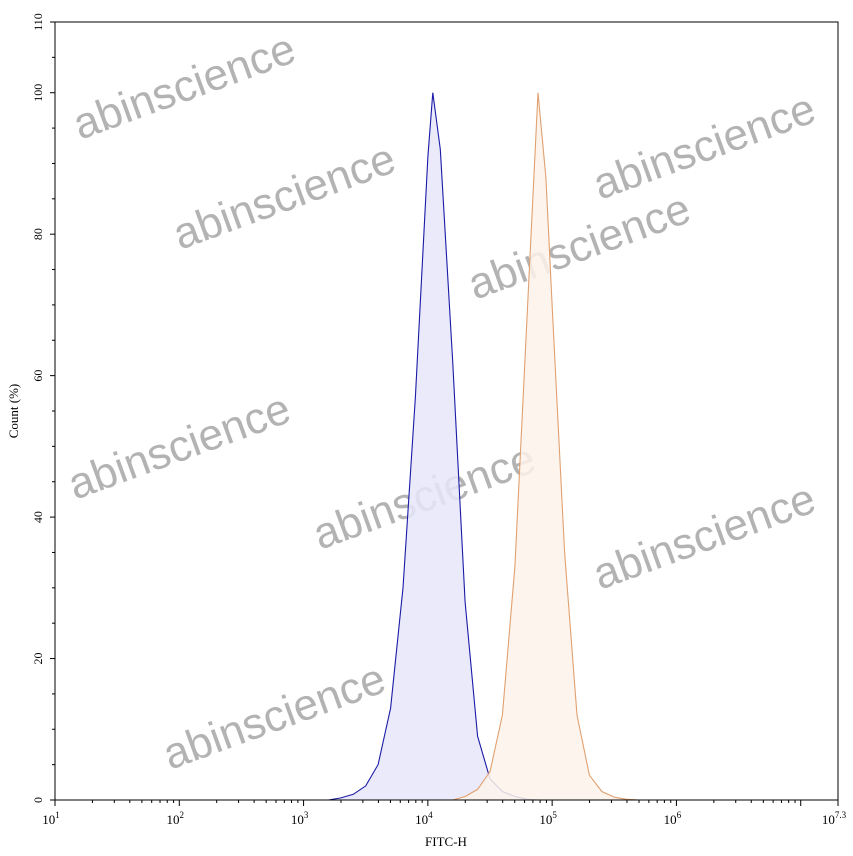 The image size is (853, 856). Describe the element at coordinates (300, 818) in the screenshot. I see `x-tick-label: 10³` at that location.